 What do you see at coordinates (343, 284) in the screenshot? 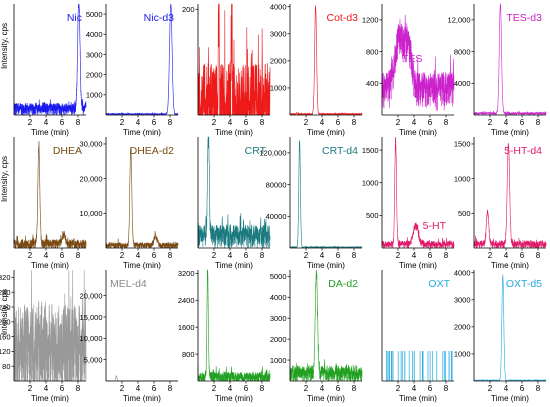
I see `chart-title: DA-d2` at bounding box center [343, 284].